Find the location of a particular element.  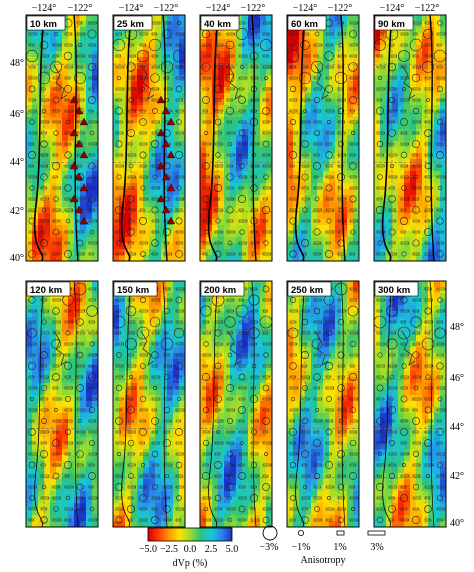

depth-label: 250 km is located at coordinates (307, 290).